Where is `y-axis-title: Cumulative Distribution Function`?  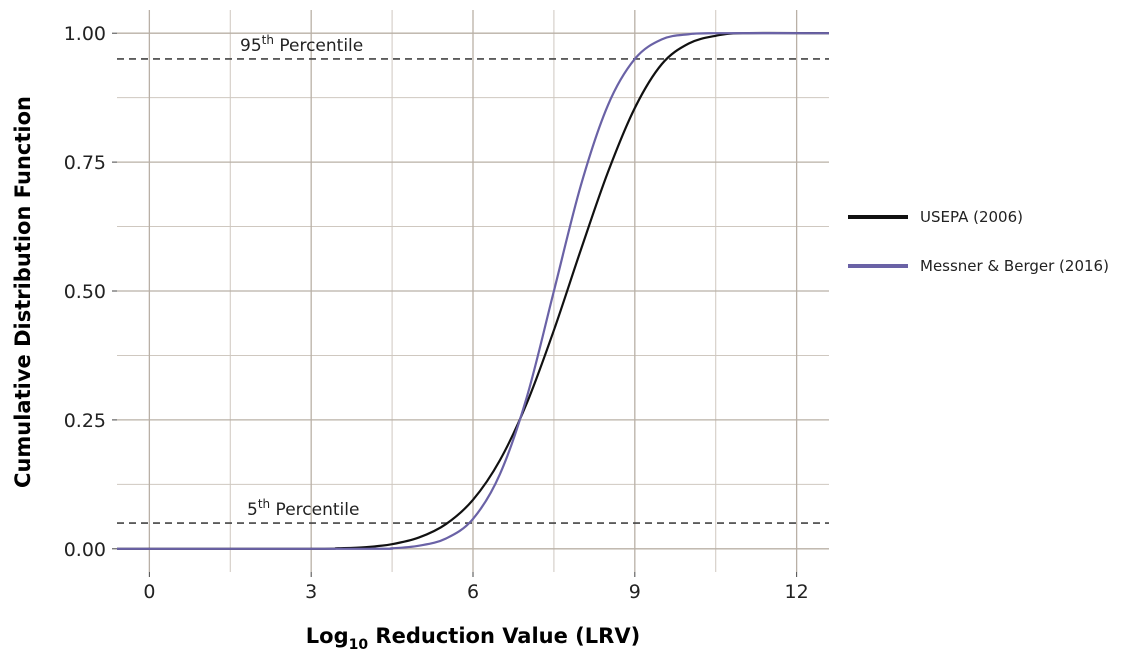 y-axis-title: Cumulative Distribution Function is located at coordinates (23, 292).